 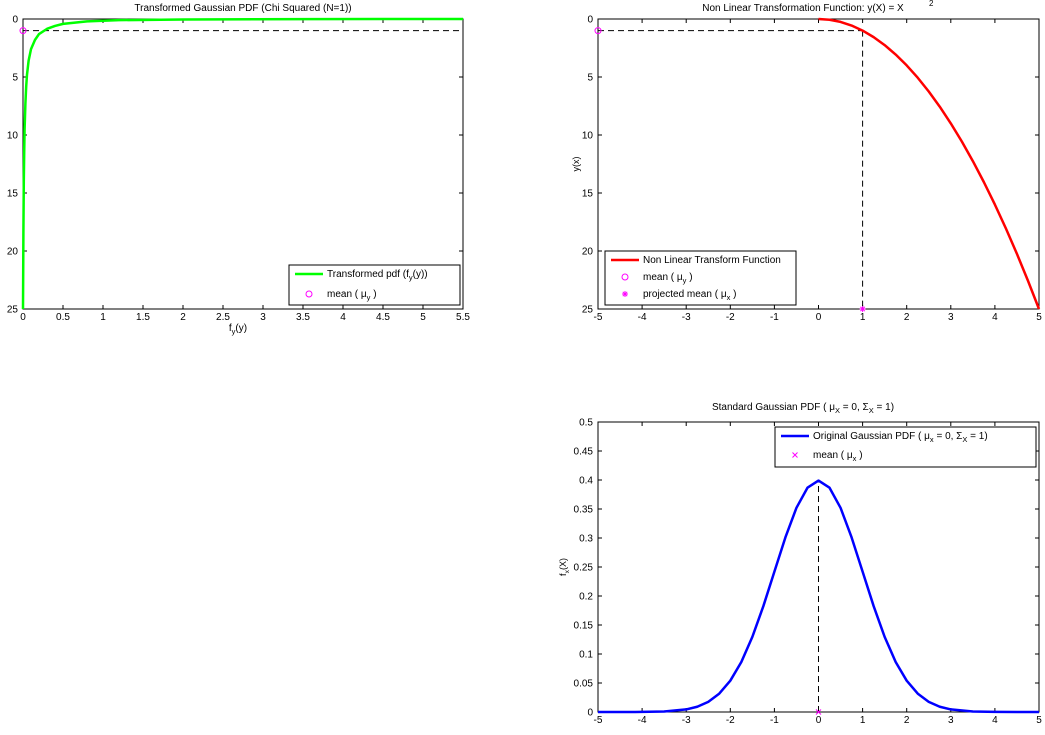 What do you see at coordinates (838, 456) in the screenshot?
I see `legend-label: mean ( μx )` at bounding box center [838, 456].